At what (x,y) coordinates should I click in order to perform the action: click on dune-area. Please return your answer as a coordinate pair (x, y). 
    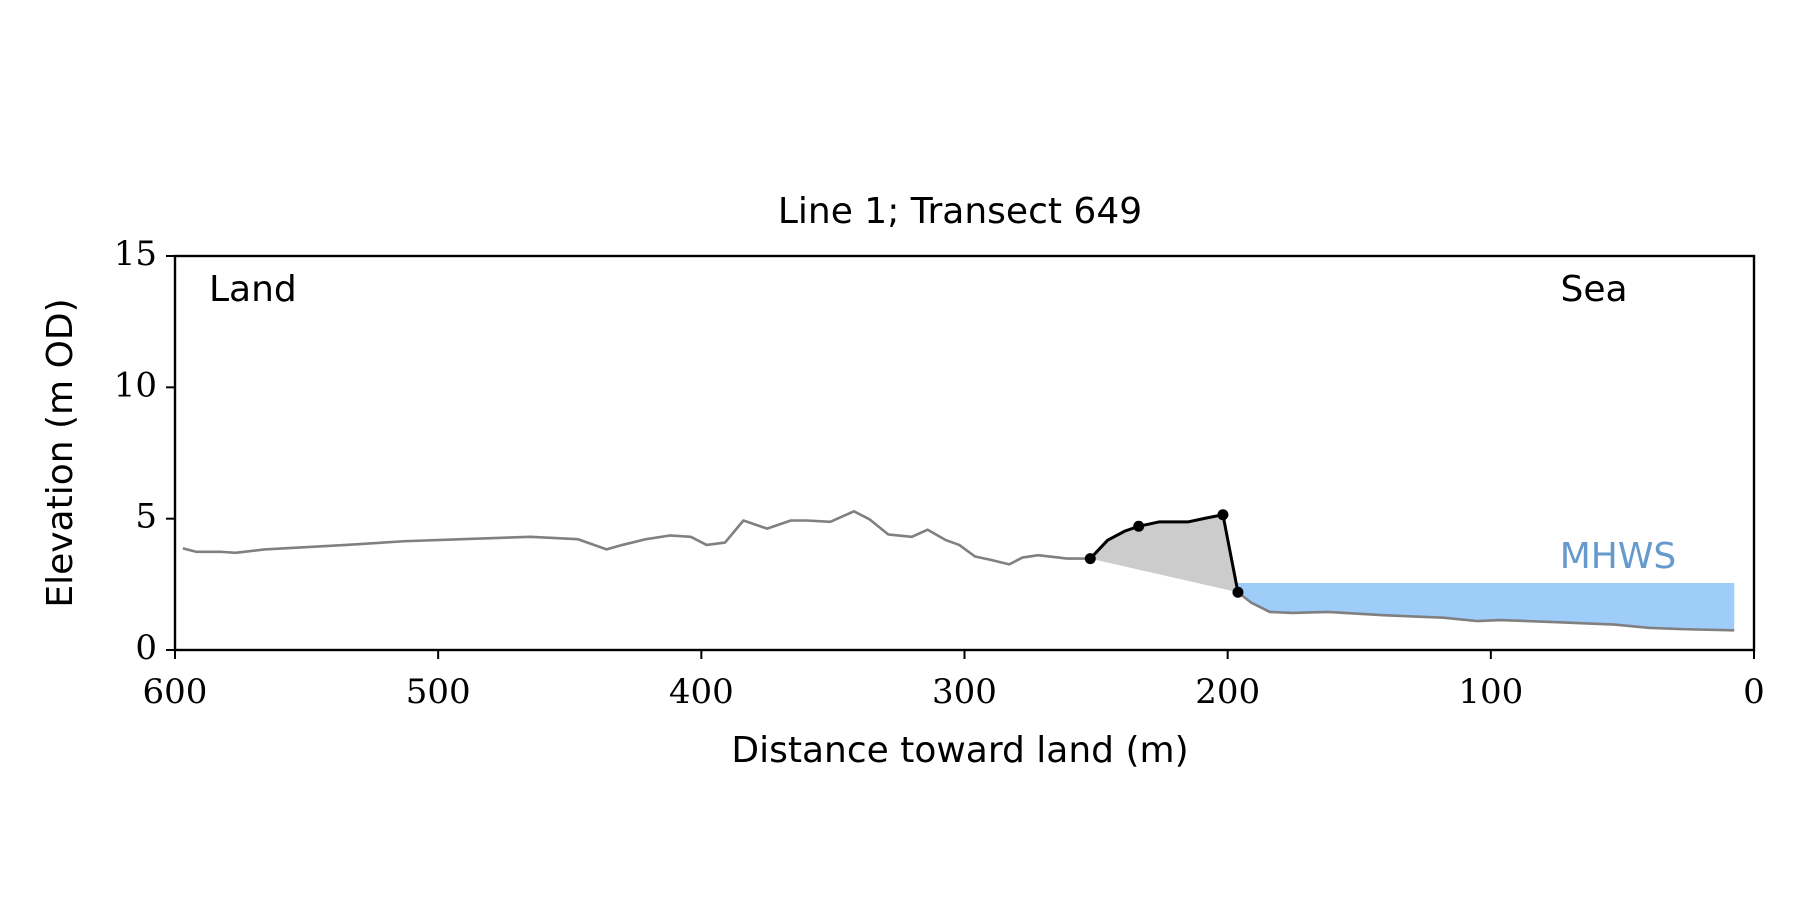
    Looking at the image, I should click on (1164, 553).